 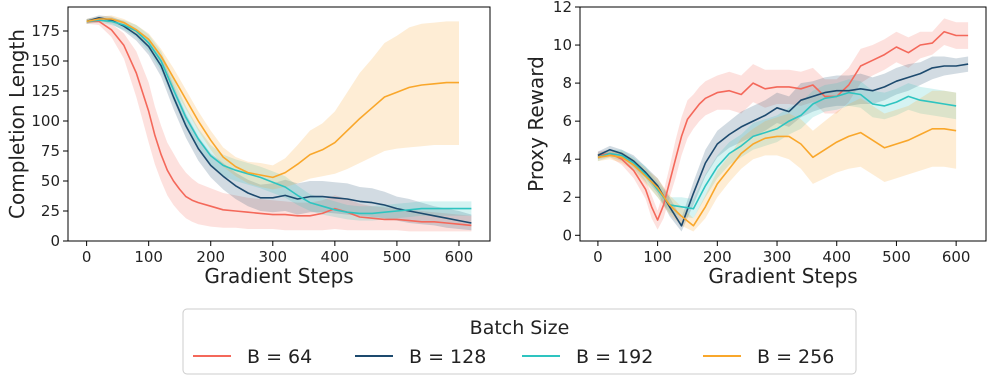 I want to click on completion-length-x-tick-label: 200, so click(x=210, y=257).